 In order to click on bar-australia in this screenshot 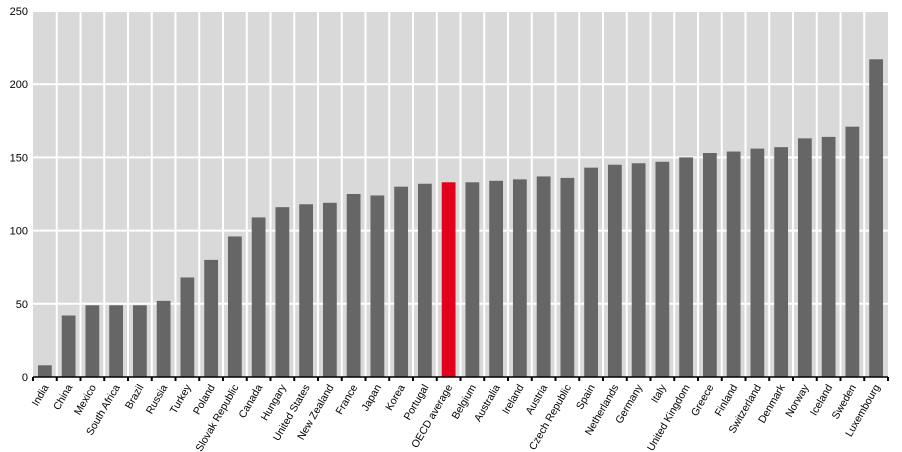, I will do `click(496, 278)`.